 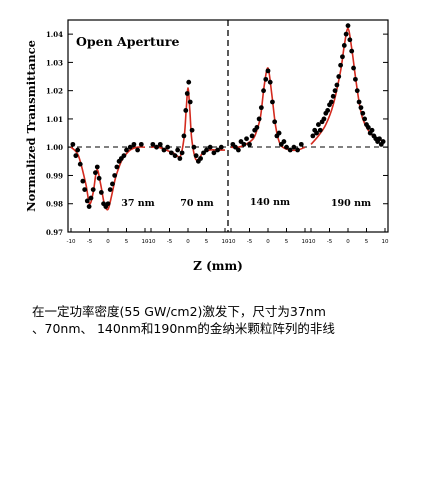 What do you see at coordinates (218, 266) in the screenshot?
I see `x-axis-label: Z (mm)` at bounding box center [218, 266].